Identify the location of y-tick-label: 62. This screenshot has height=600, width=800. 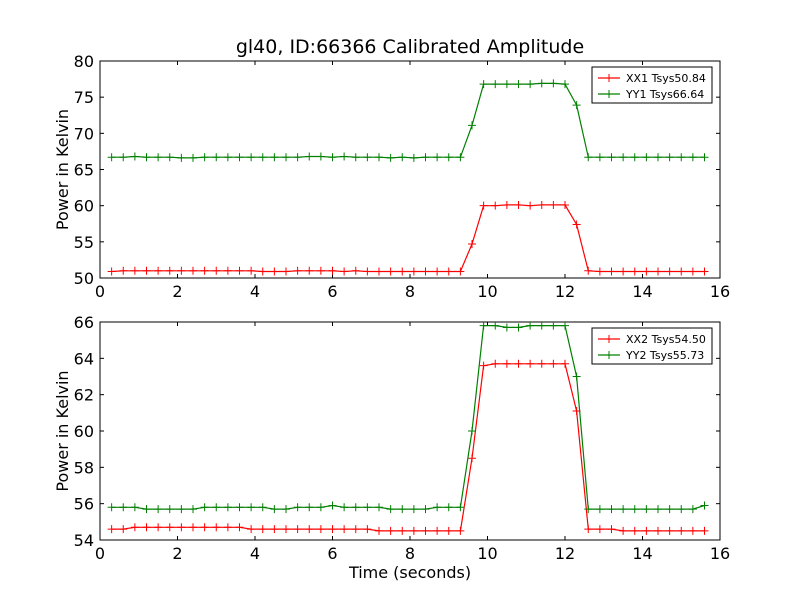
(84, 395).